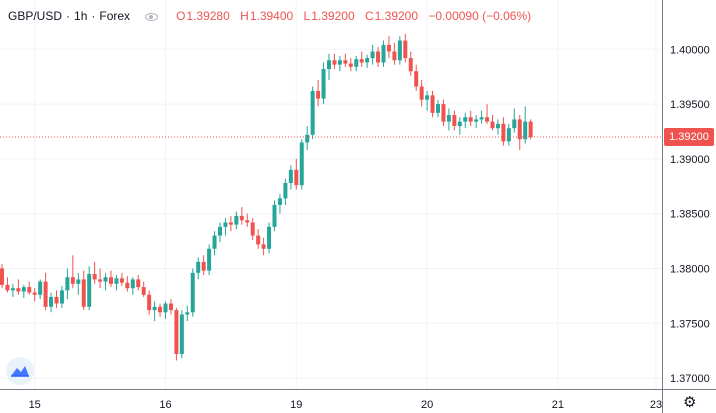 This screenshot has width=716, height=413. I want to click on tradingview-logo-icon, so click(20, 371).